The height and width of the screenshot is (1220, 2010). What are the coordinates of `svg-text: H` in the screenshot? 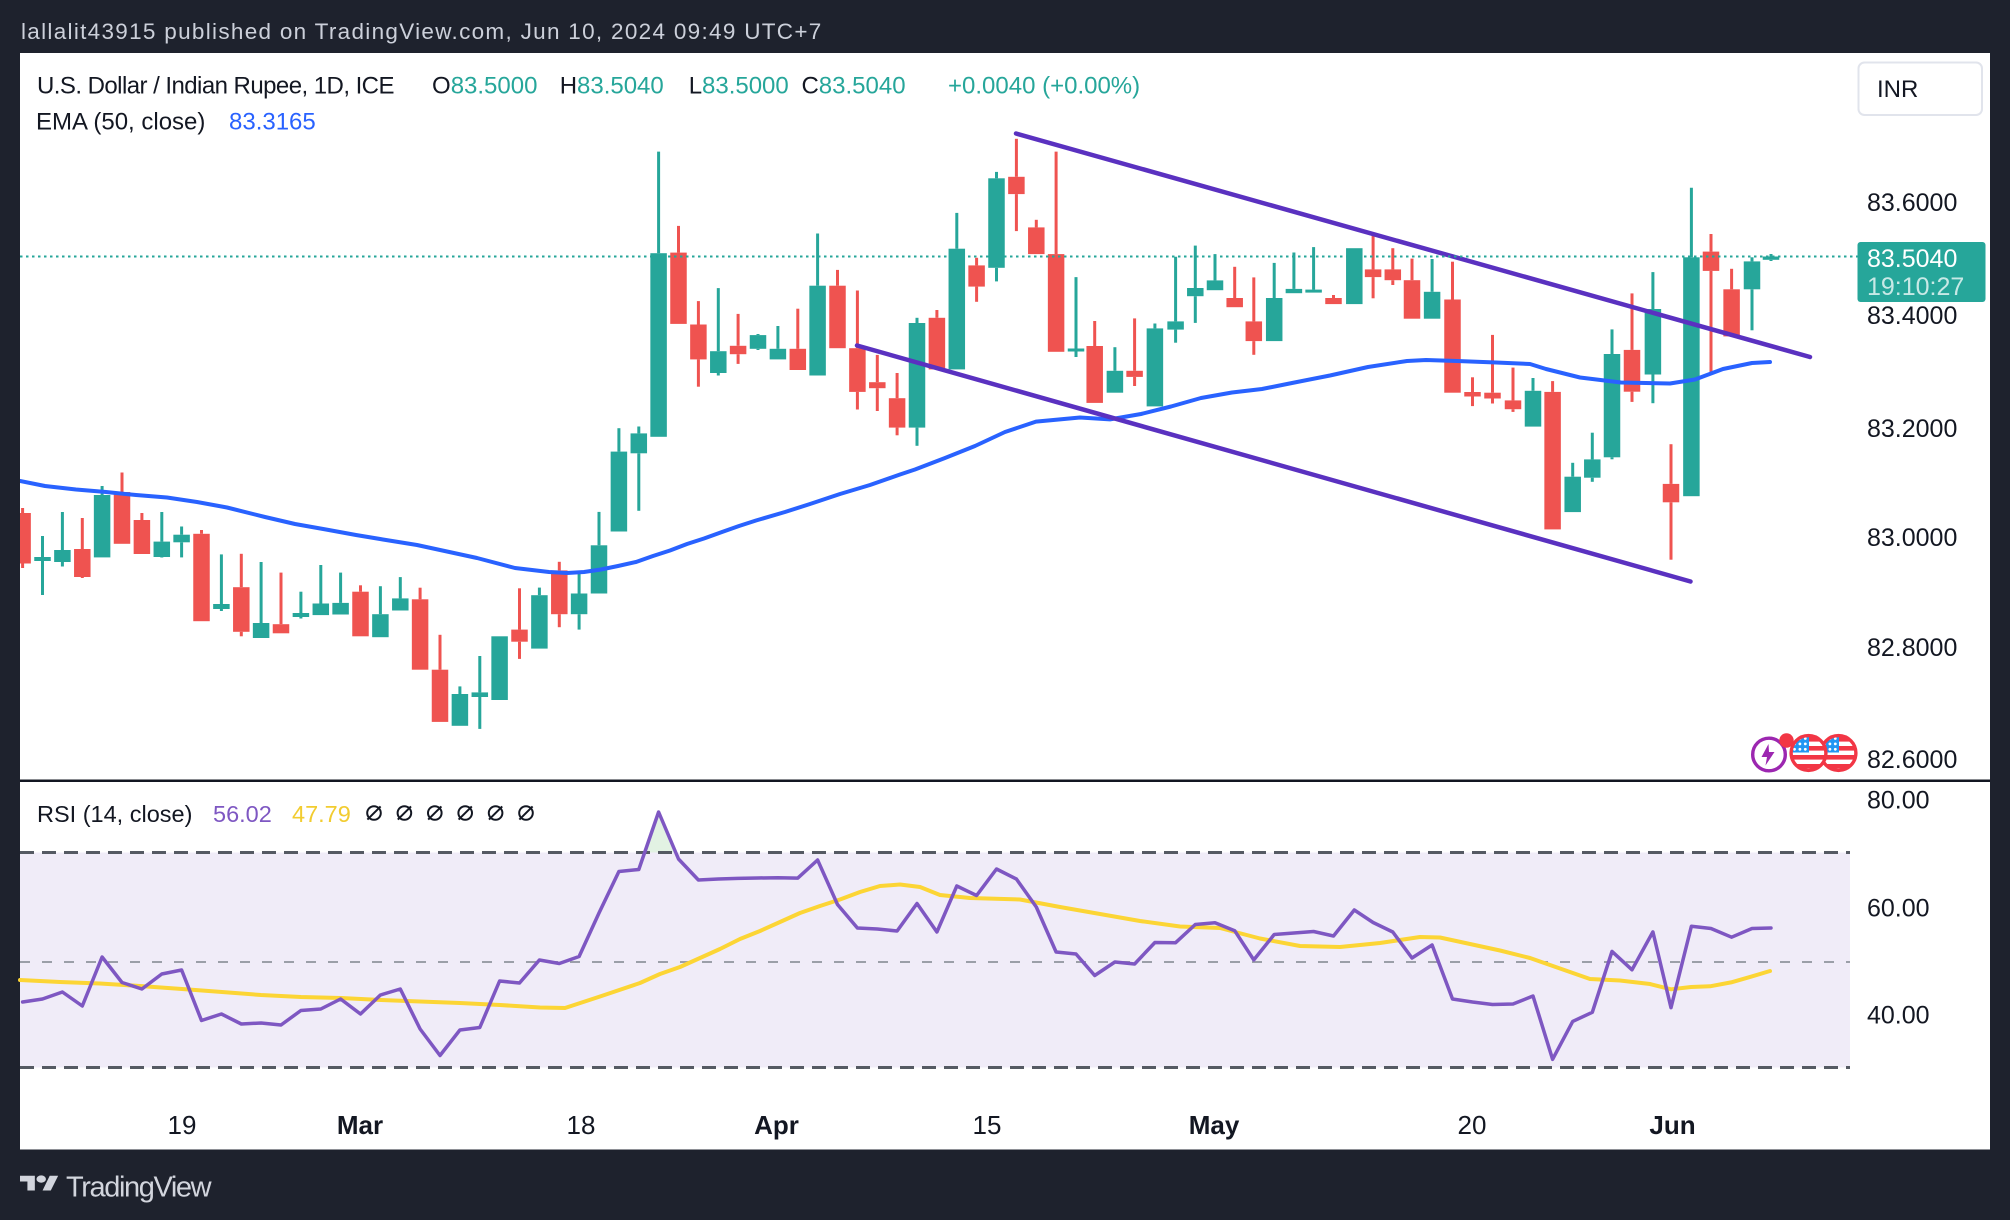 It's located at (568, 86).